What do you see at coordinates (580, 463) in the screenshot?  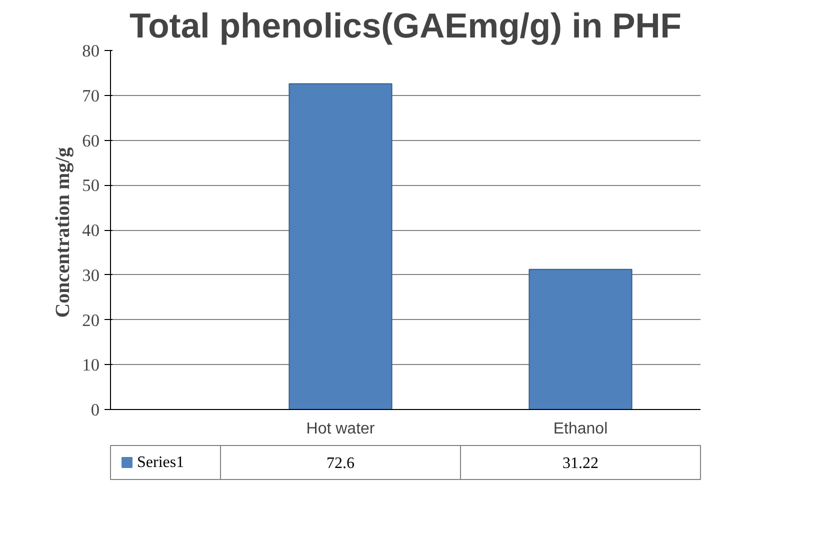 I see `data-label: 31.22` at bounding box center [580, 463].